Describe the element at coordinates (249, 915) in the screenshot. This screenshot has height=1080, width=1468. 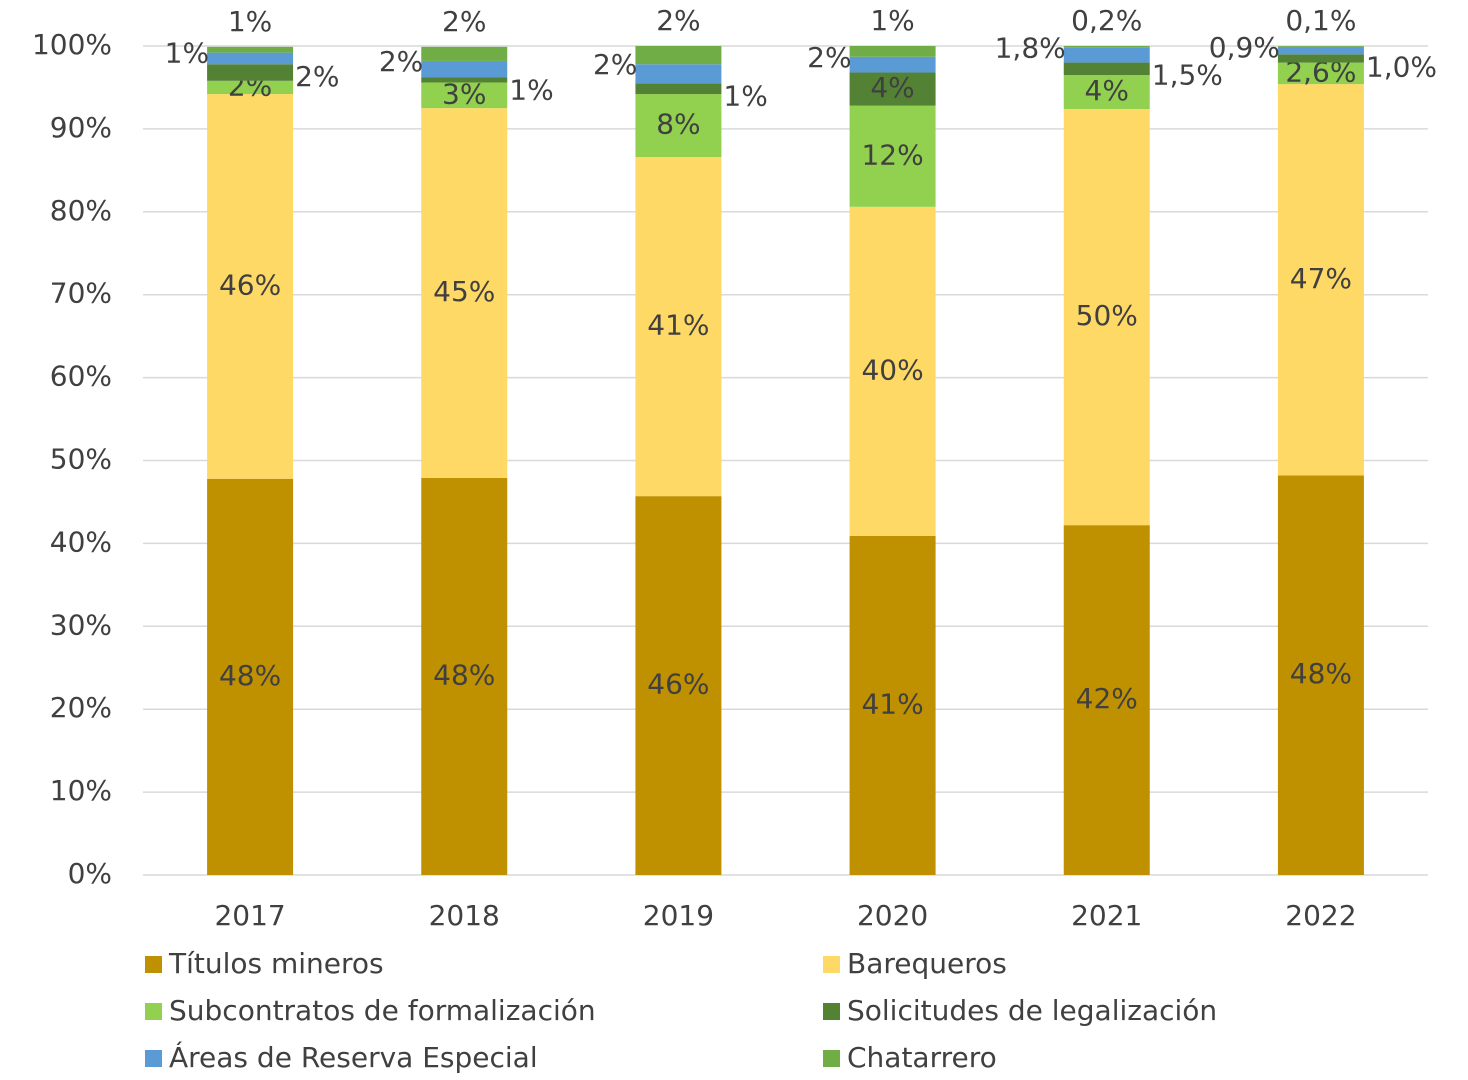
I see `x-tick-label: 2017` at that location.